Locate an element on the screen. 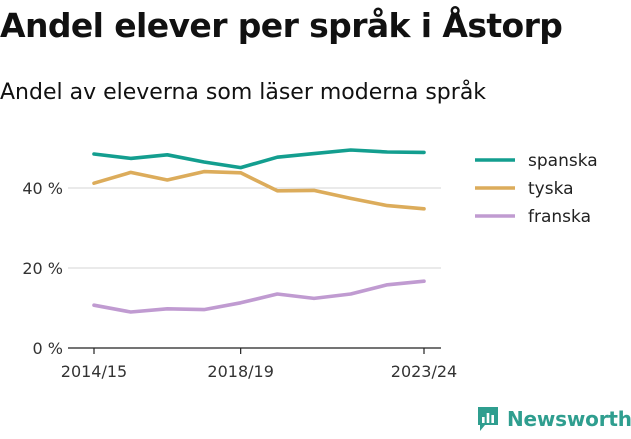 This screenshot has width=631, height=439. y-axis-ticks: 0 % 20 % 40 % is located at coordinates (42, 268).